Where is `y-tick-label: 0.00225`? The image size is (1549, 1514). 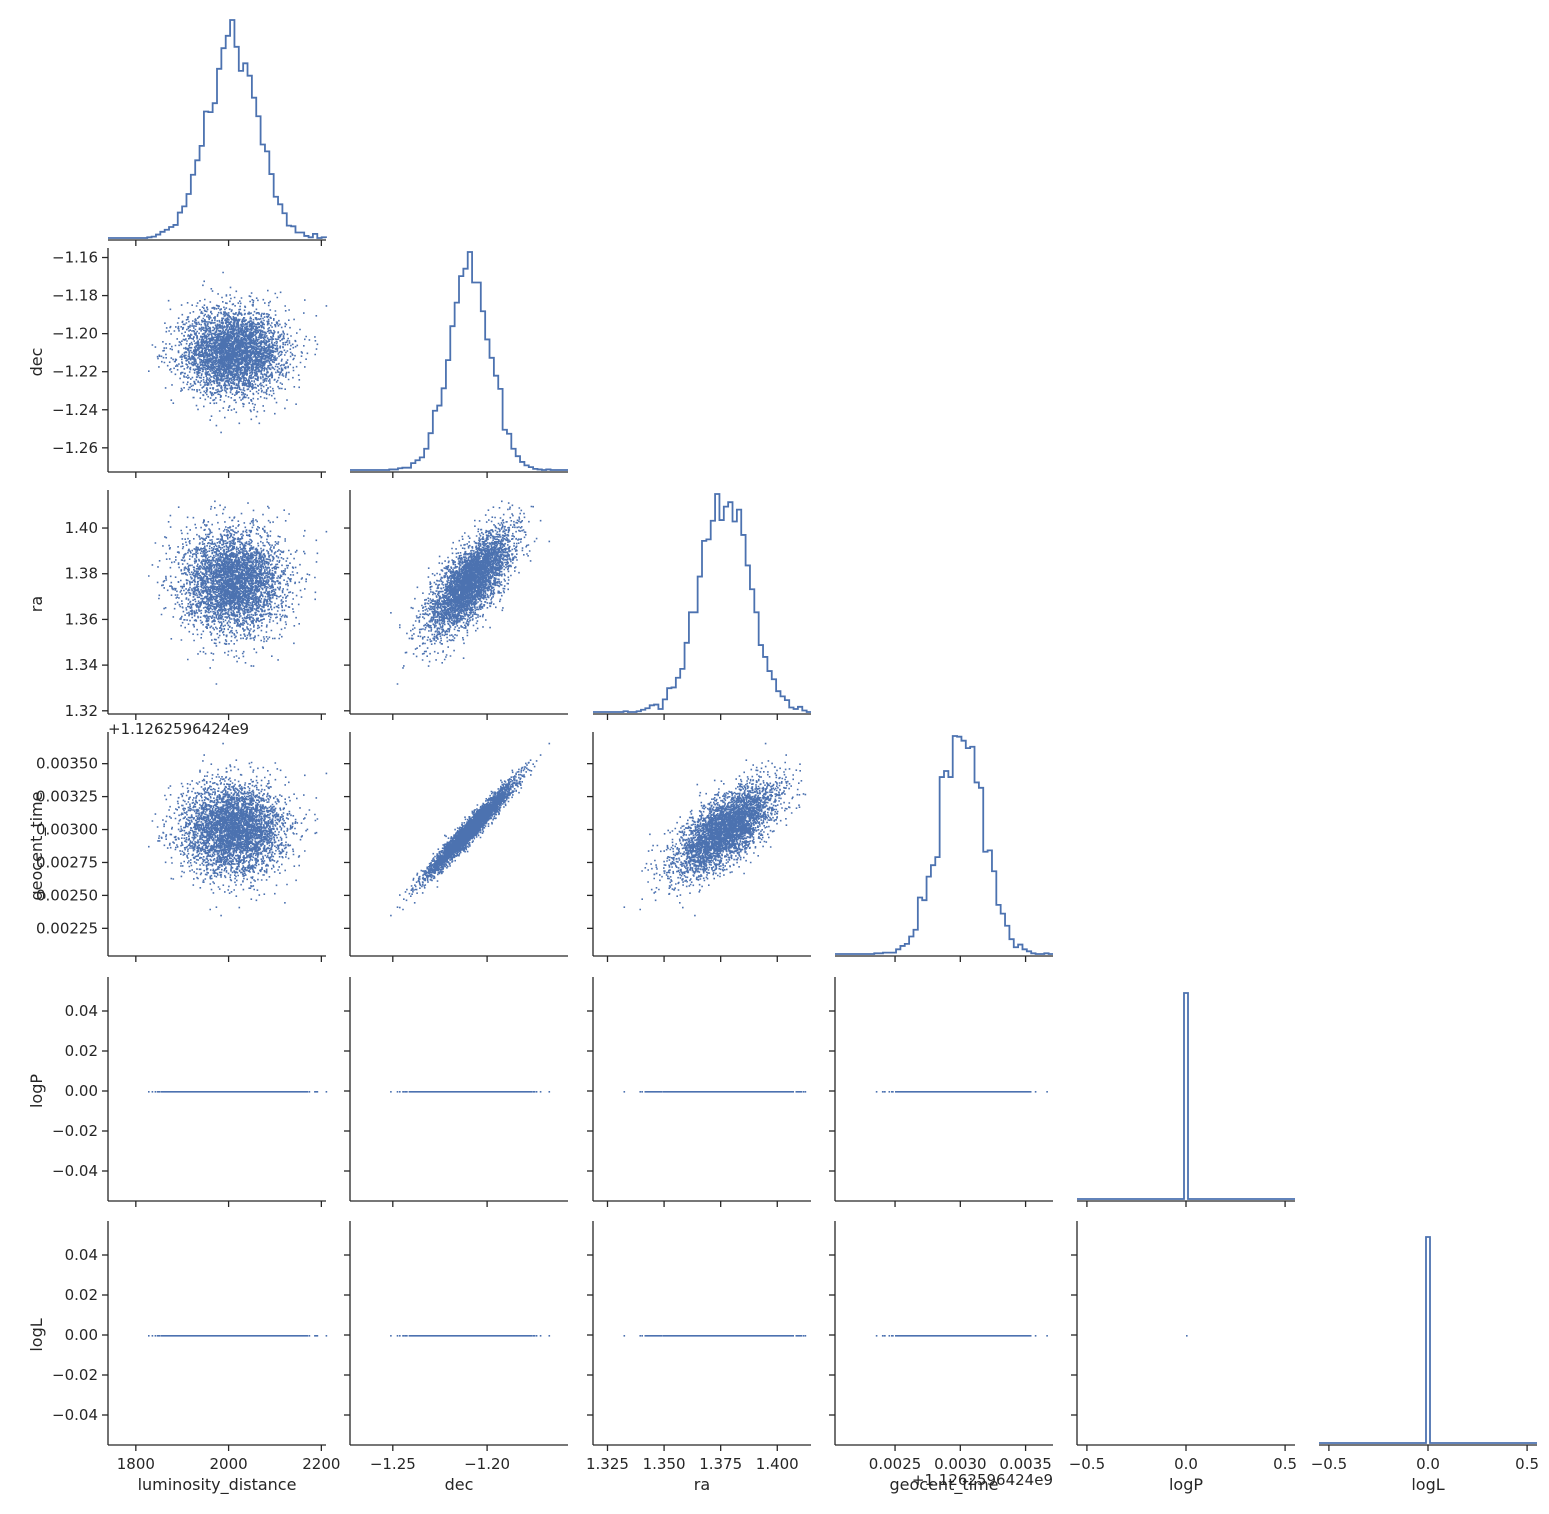
y-tick-label: 0.00225 is located at coordinates (67, 928).